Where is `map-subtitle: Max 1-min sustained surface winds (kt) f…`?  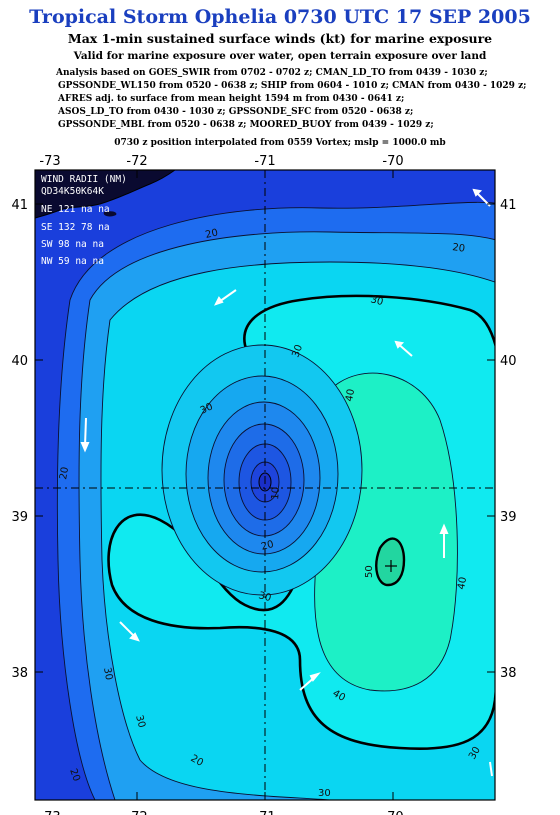 map-subtitle: Max 1-min sustained surface winds (kt) f… is located at coordinates (280, 38).